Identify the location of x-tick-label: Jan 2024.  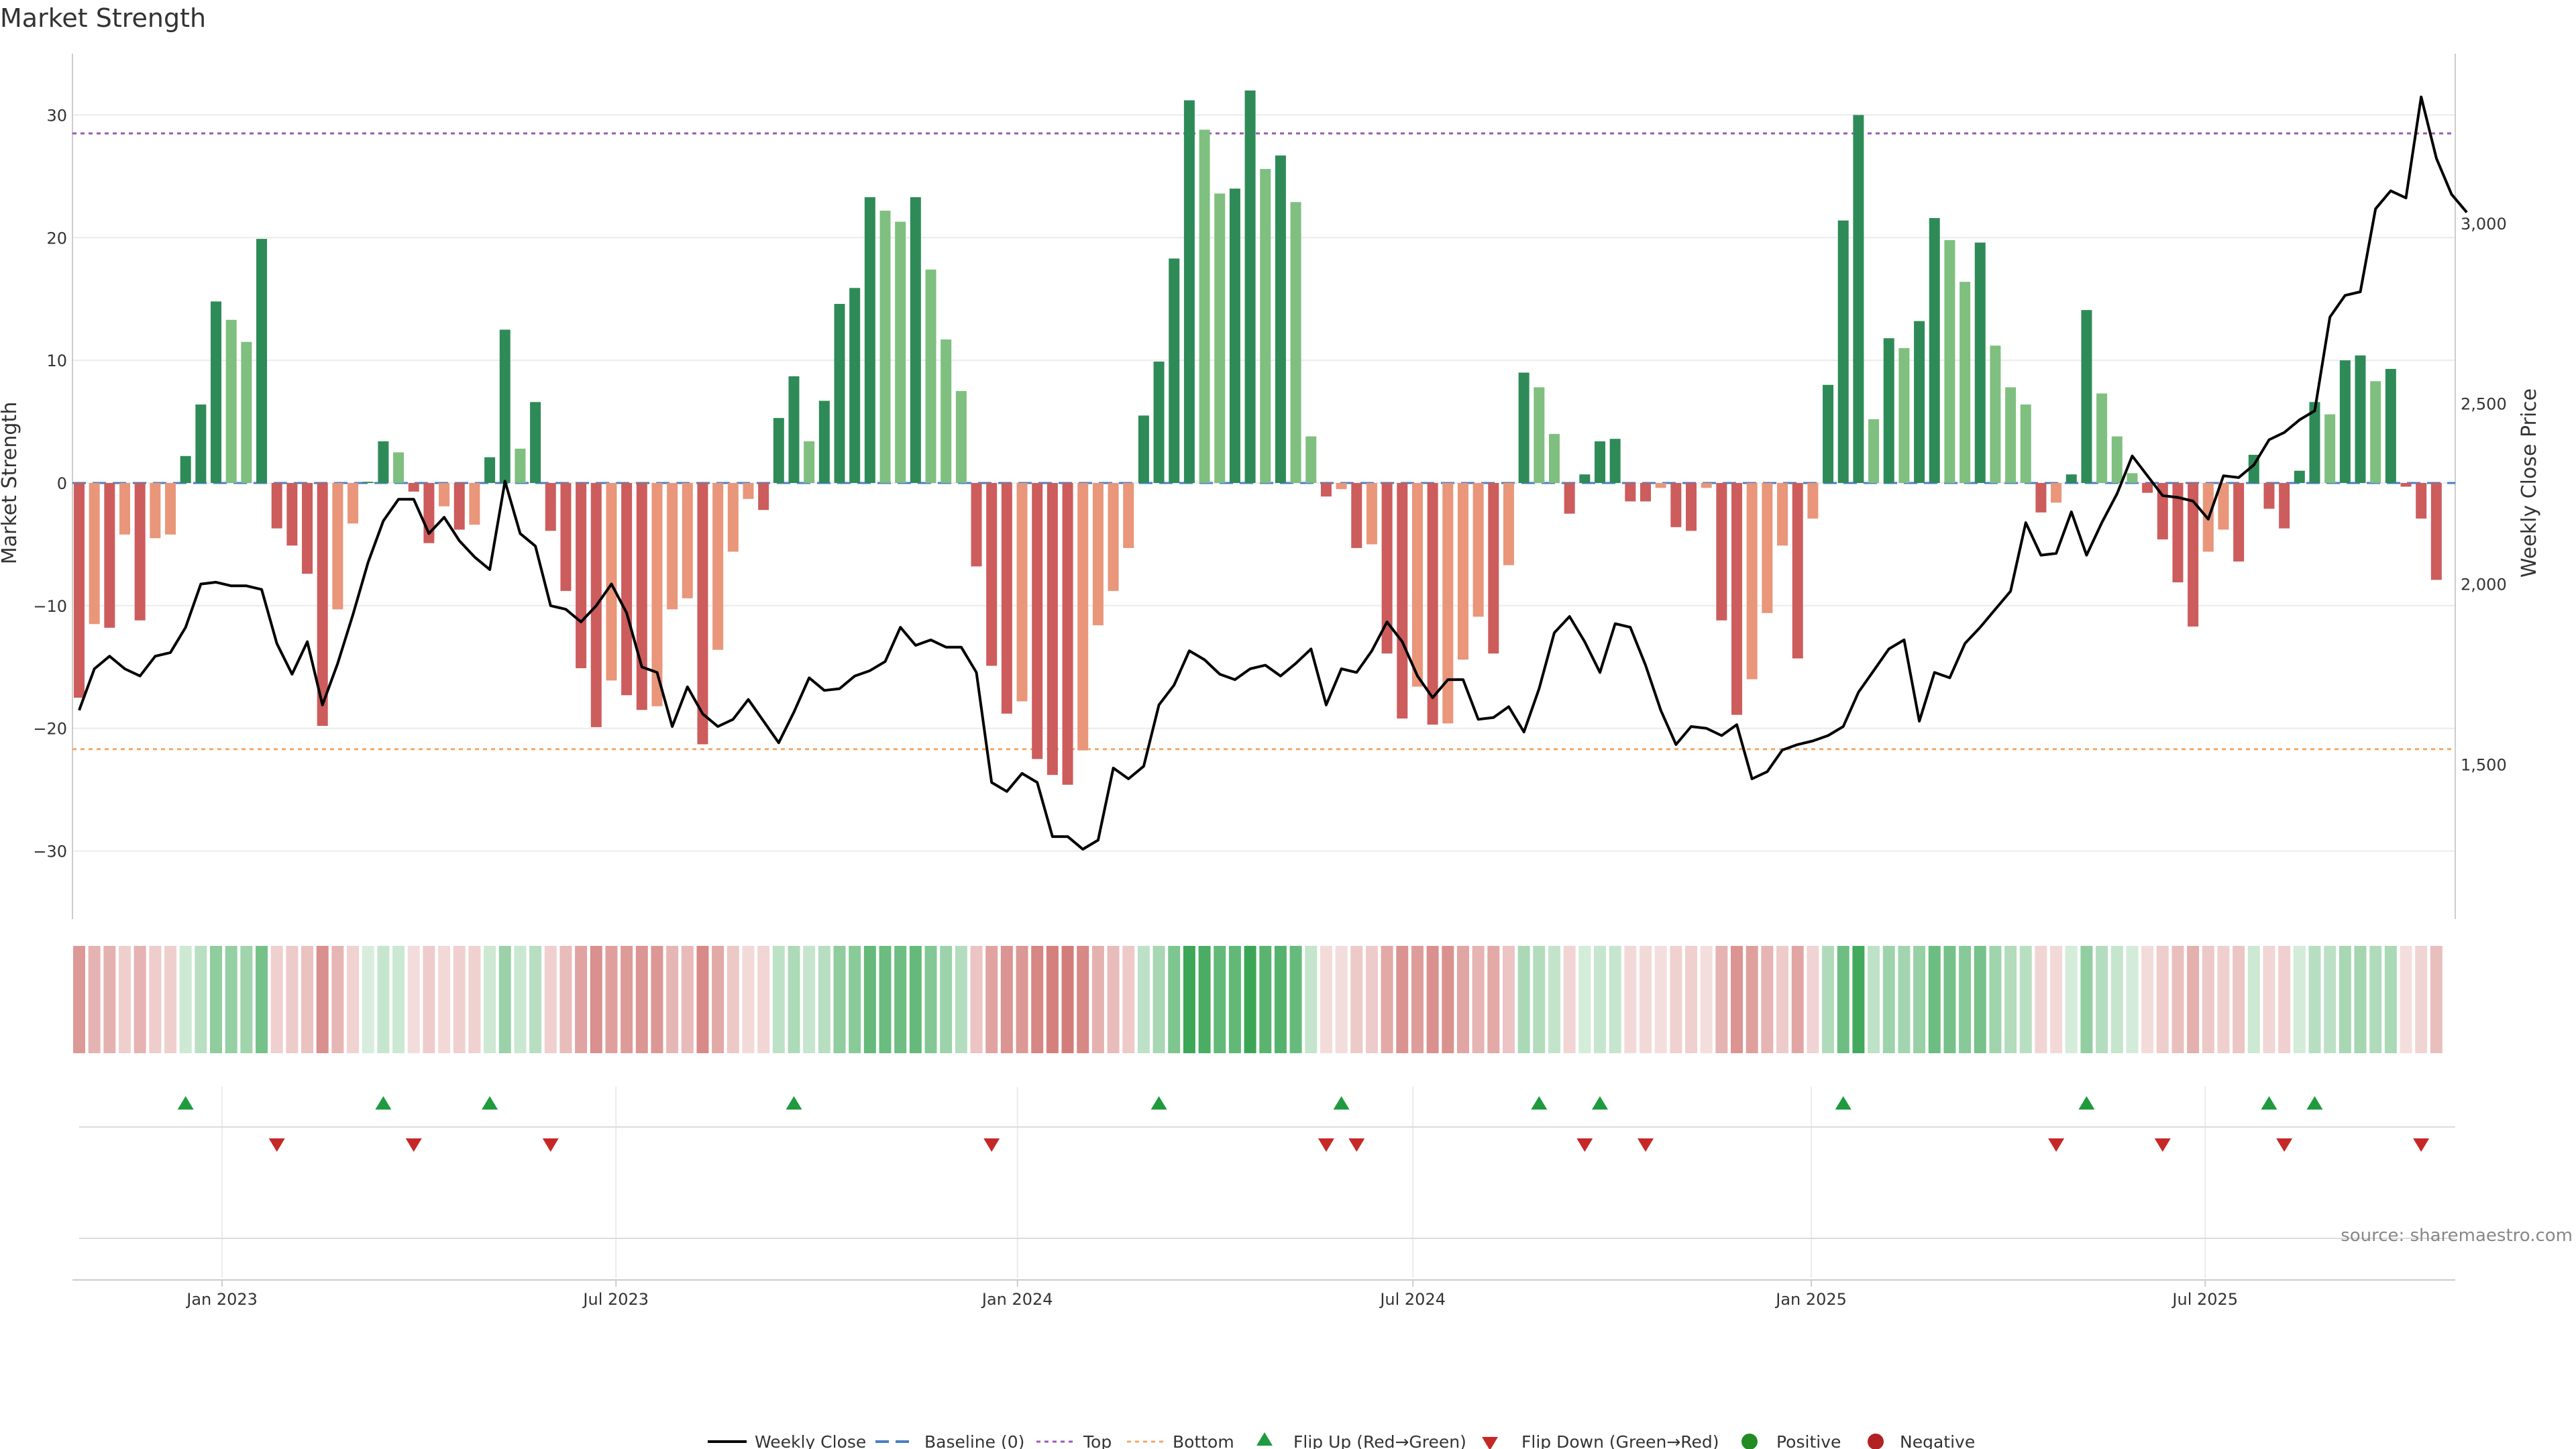
(1017, 1299).